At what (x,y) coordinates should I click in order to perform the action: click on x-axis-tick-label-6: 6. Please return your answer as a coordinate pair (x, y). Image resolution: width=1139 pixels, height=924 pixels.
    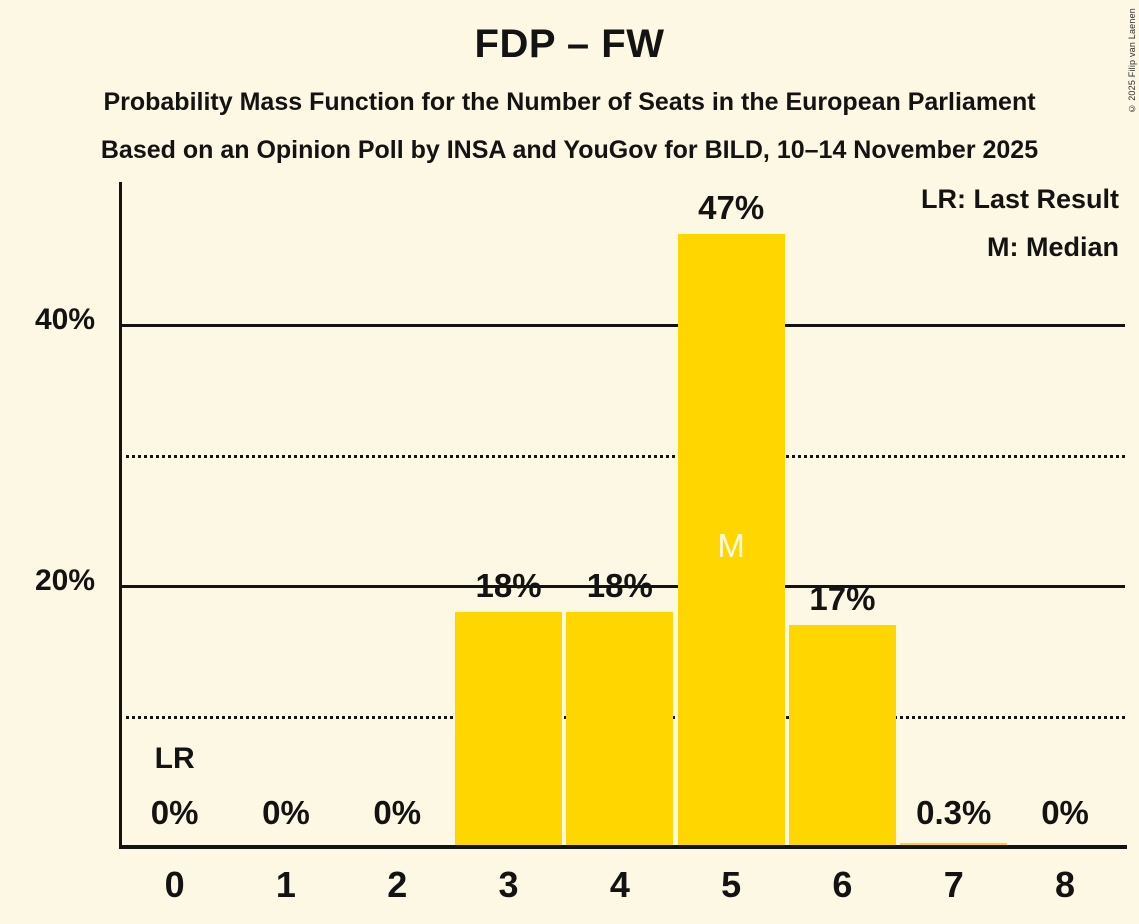
    Looking at the image, I should click on (842, 884).